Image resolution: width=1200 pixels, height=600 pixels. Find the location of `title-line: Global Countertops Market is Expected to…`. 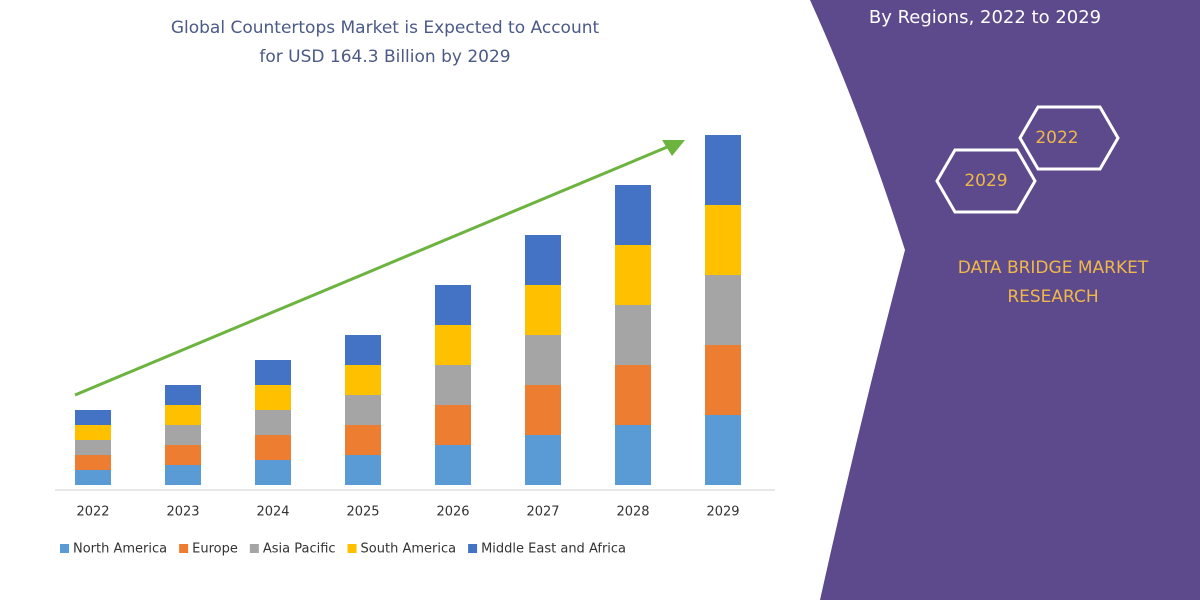

title-line: Global Countertops Market is Expected to… is located at coordinates (385, 28).